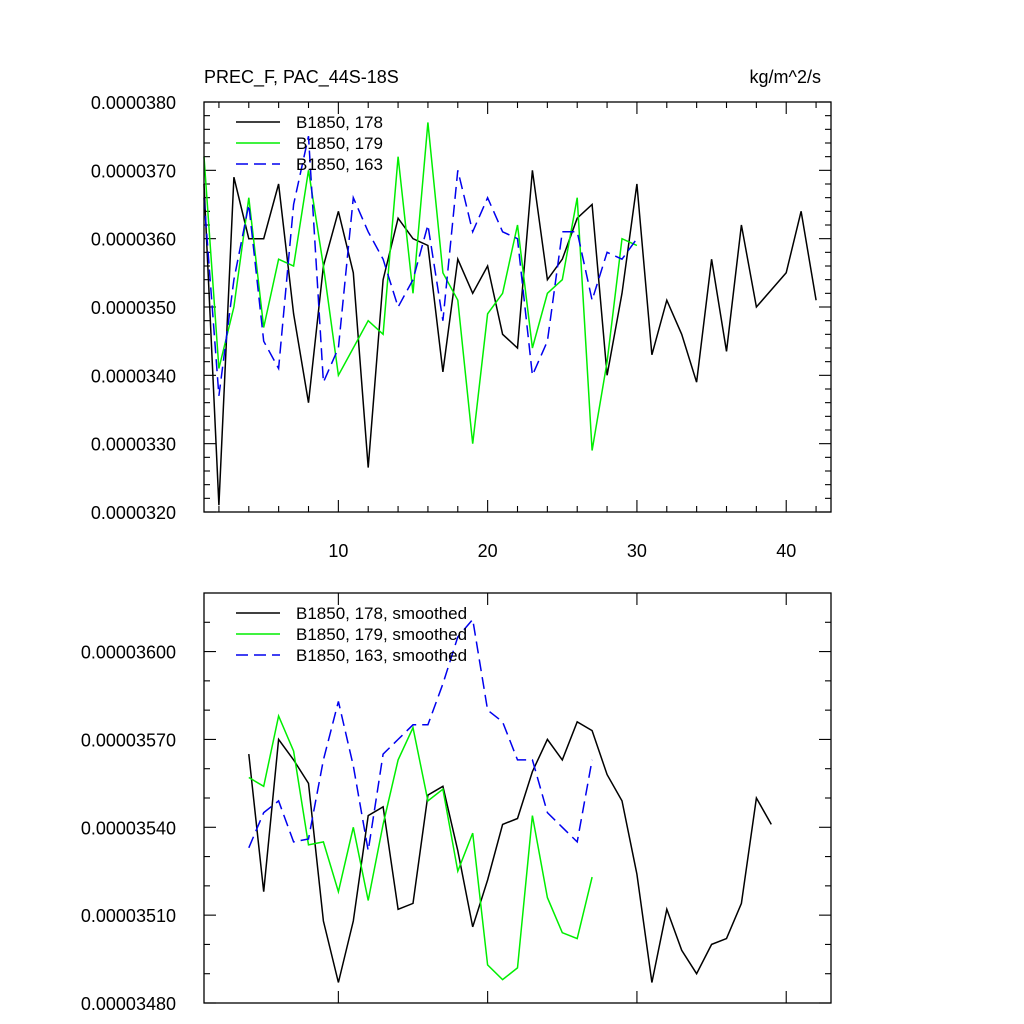  What do you see at coordinates (128, 916) in the screenshot?
I see `bottom-y-tick-label: 0.00003510` at bounding box center [128, 916].